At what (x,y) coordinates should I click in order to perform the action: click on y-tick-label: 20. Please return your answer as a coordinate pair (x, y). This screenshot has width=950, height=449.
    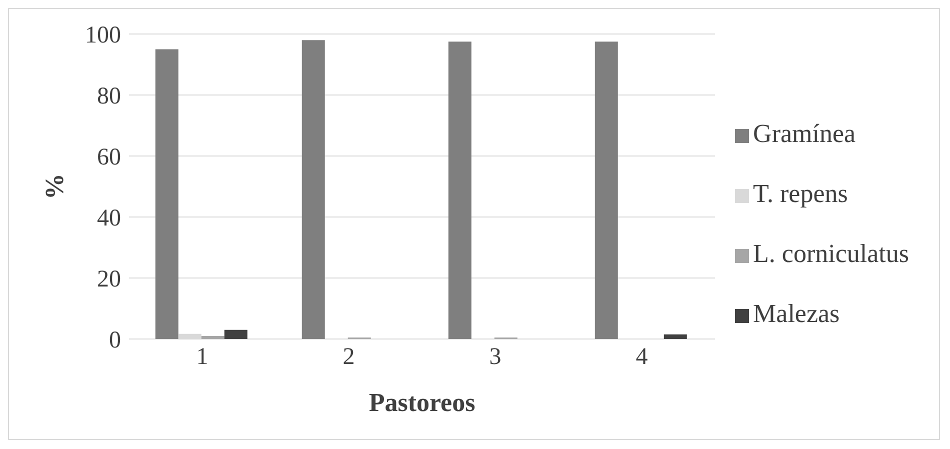
    Looking at the image, I should click on (109, 279).